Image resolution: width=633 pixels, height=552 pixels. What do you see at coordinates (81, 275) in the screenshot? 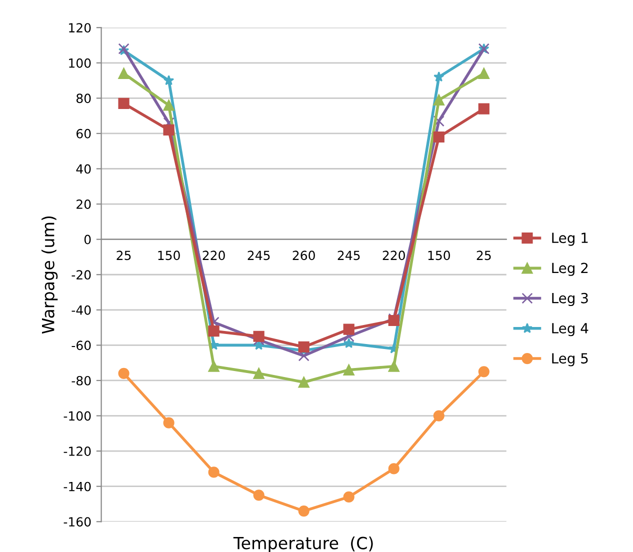
I see `y-tick-label: -20` at bounding box center [81, 275].